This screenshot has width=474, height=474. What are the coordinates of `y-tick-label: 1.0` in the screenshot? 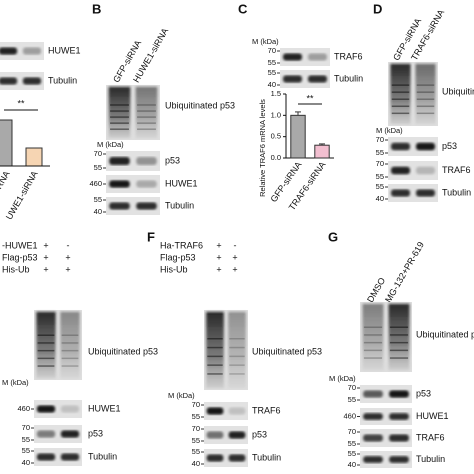 It's located at (276, 114).